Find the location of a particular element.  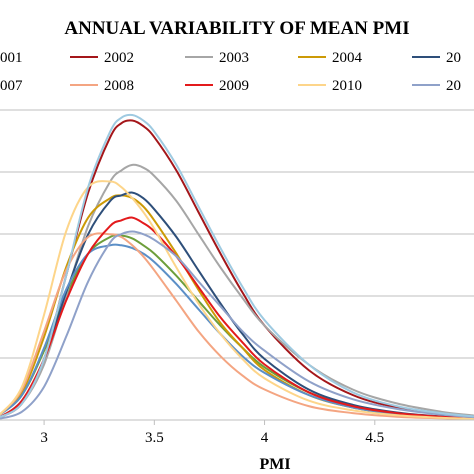

legend-label: 007 is located at coordinates (11, 86).